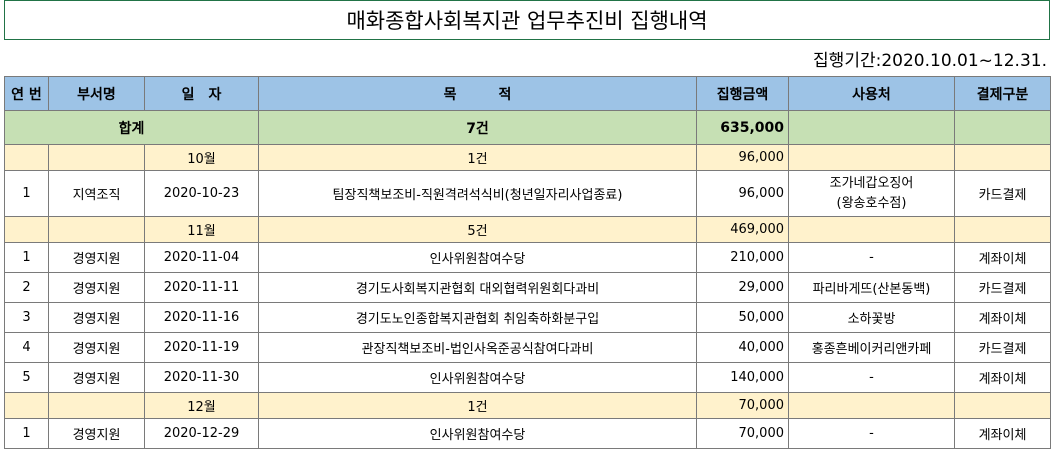 The height and width of the screenshot is (457, 1053). Describe the element at coordinates (742, 405) in the screenshot. I see `month-amount: 70,000` at that location.